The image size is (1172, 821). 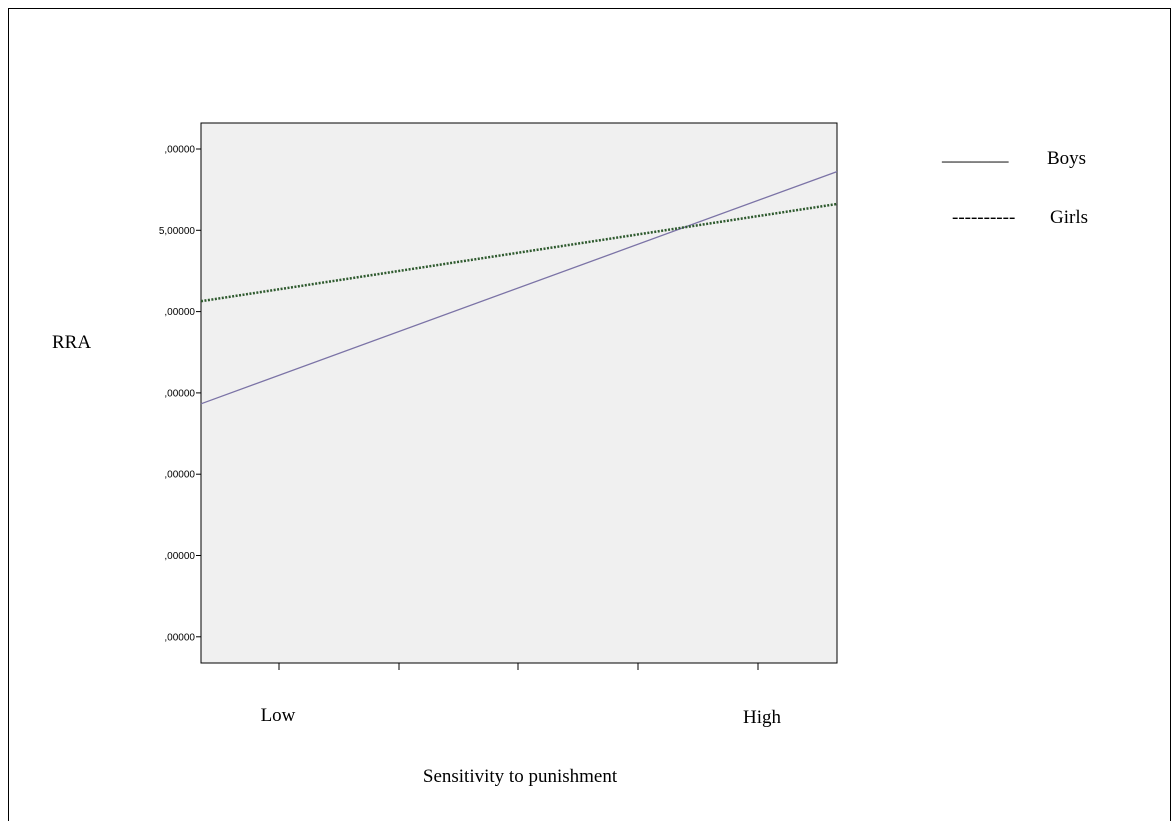 I want to click on legend-boys-label: Boys, so click(x=1066, y=158).